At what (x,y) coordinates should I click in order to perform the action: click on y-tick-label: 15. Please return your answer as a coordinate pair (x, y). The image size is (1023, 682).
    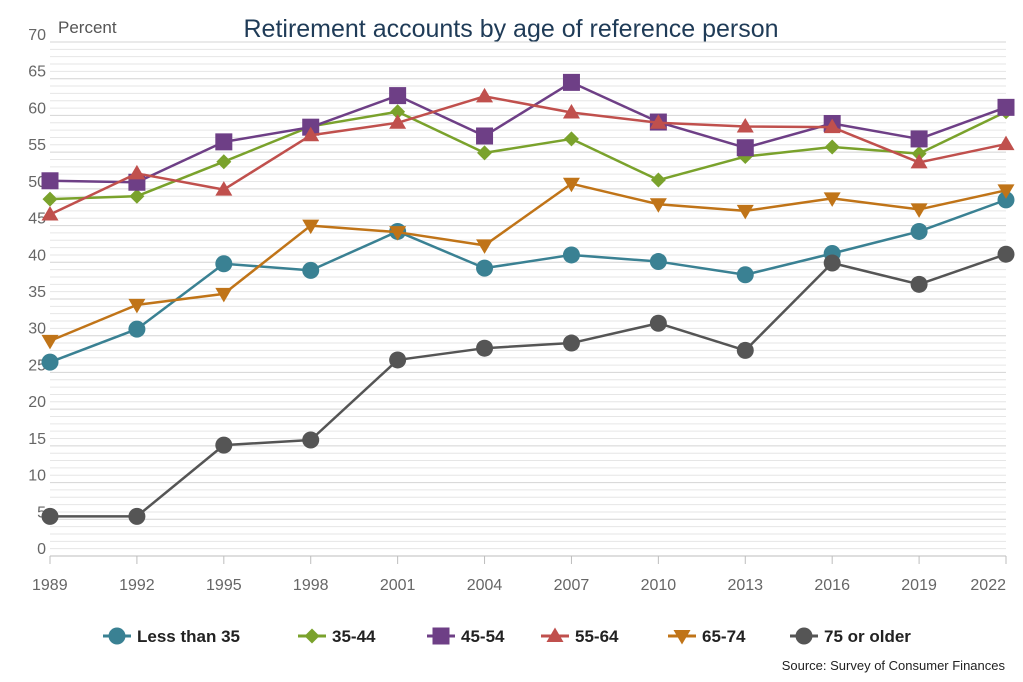
    Looking at the image, I should click on (37, 439).